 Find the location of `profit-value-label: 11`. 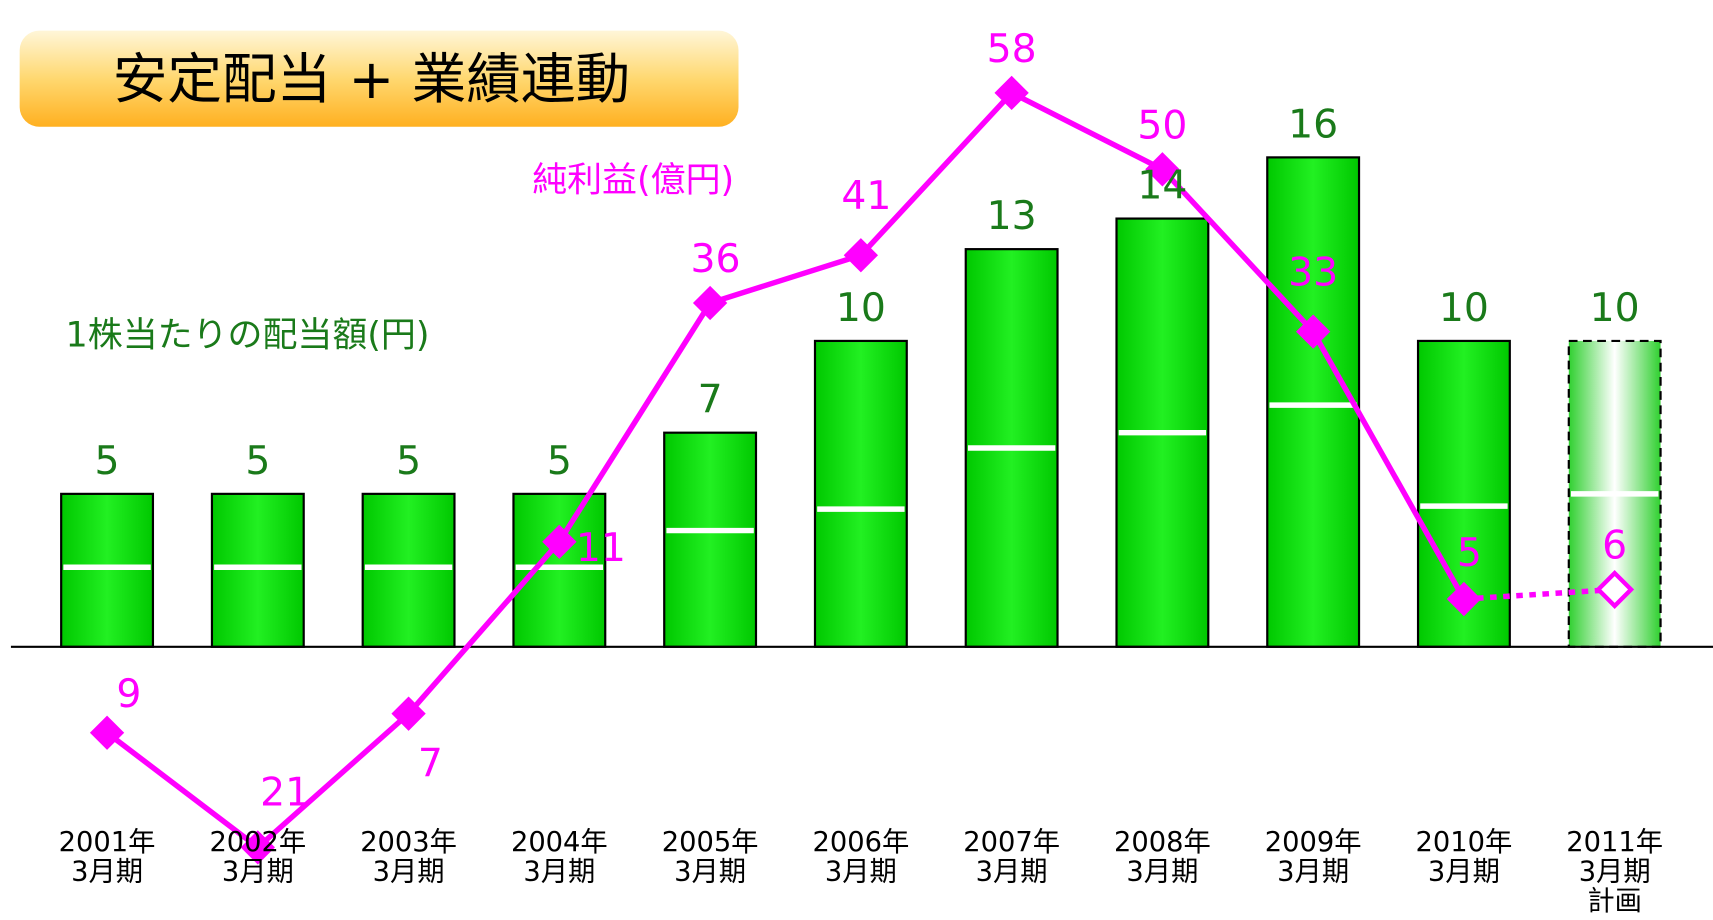

profit-value-label: 11 is located at coordinates (601, 548).